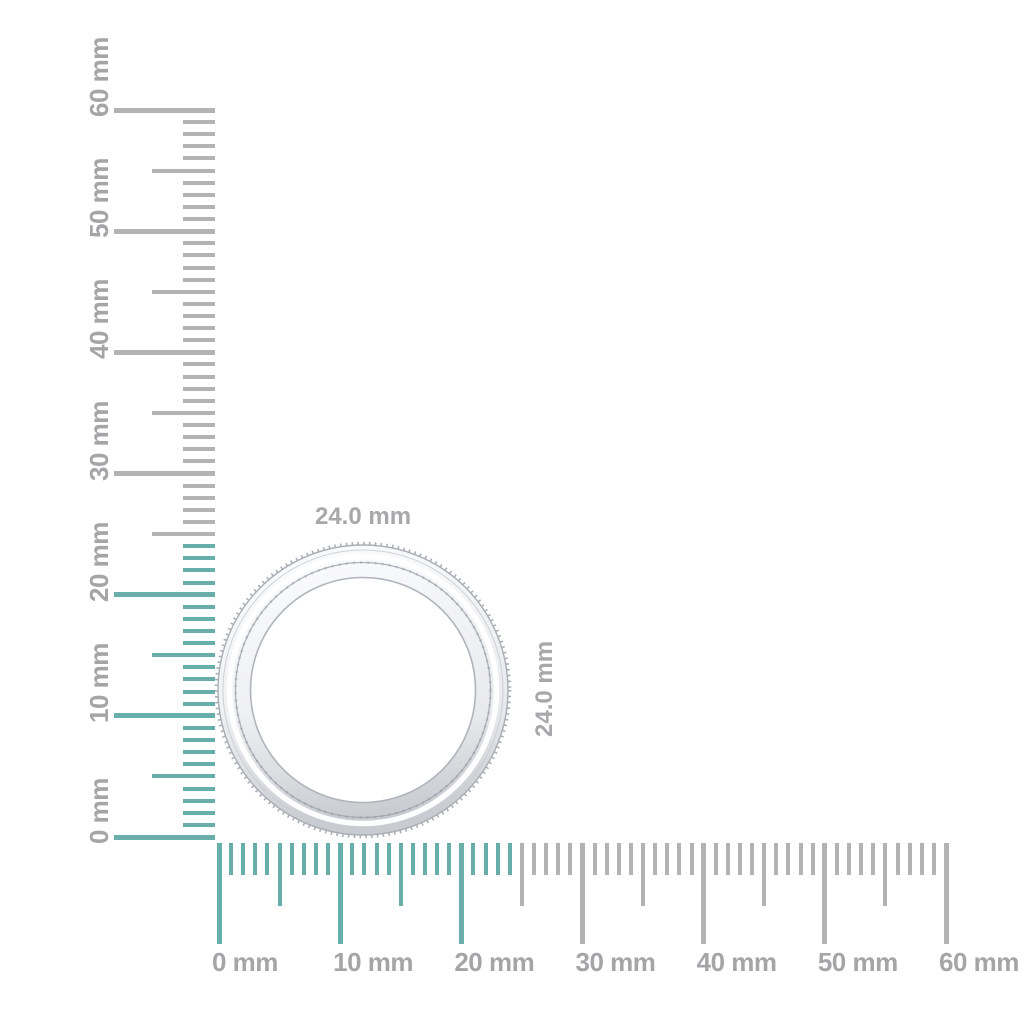  I want to click on horizontal-ruler-label: 20 mm, so click(494, 962).